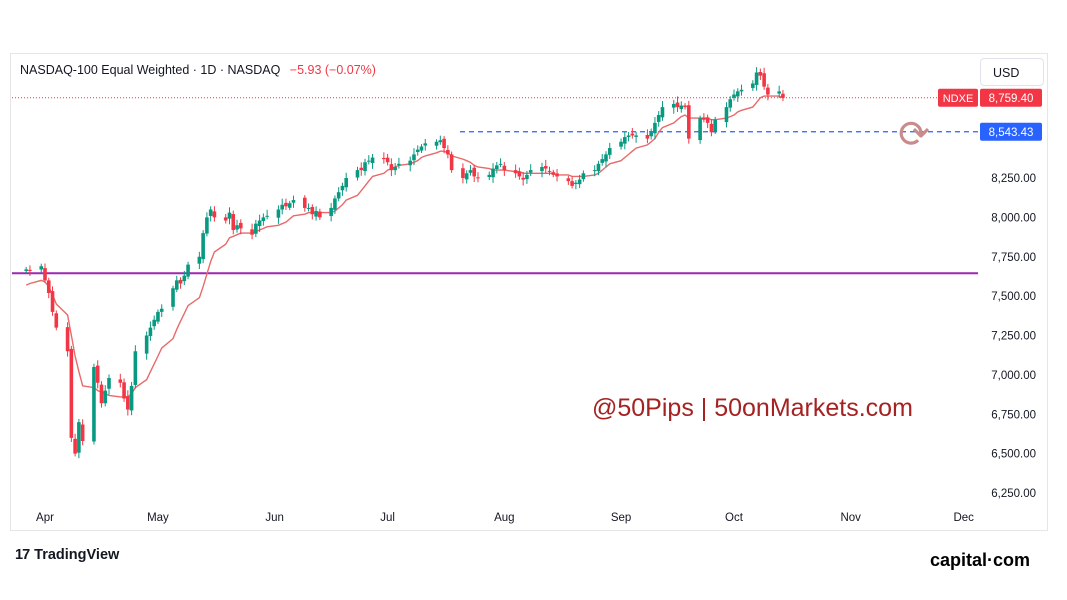  Describe the element at coordinates (1013, 258) in the screenshot. I see `y-tick-label: 7,750.00` at that location.